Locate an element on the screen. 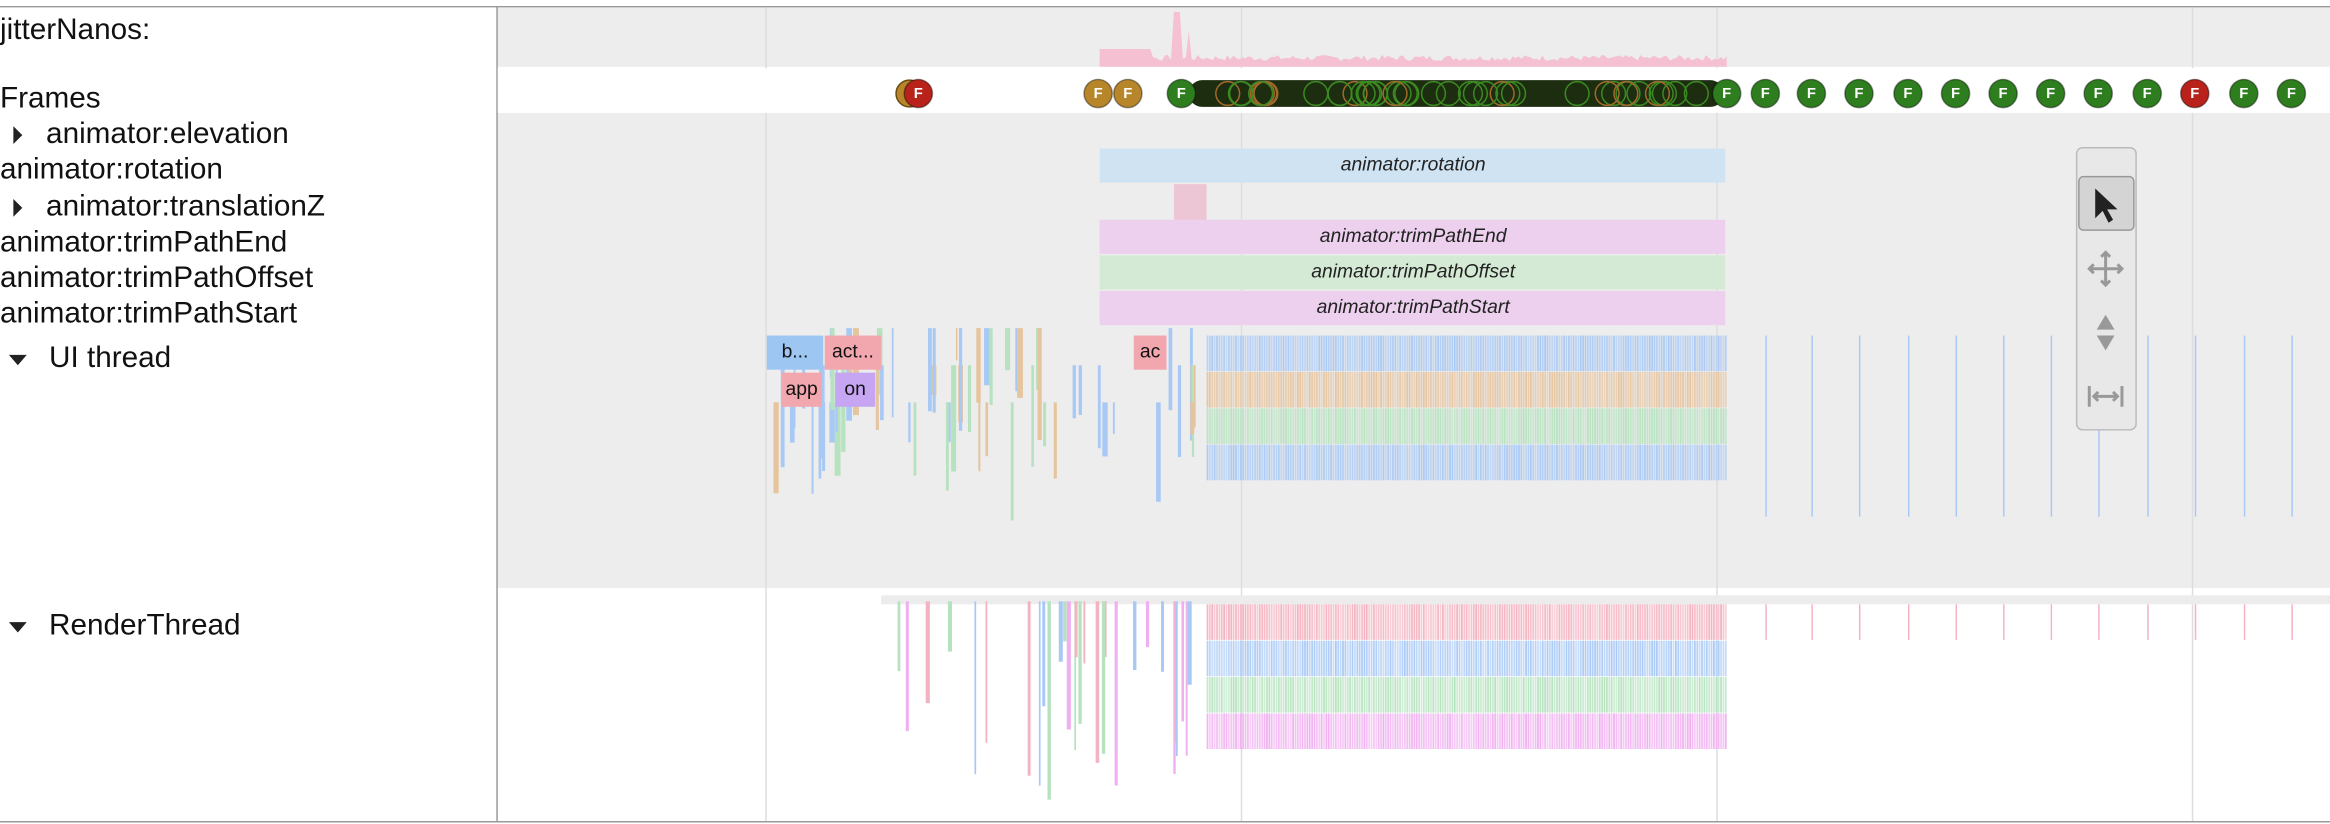 The height and width of the screenshot is (824, 2330). pan-tool is located at coordinates (2106, 269).